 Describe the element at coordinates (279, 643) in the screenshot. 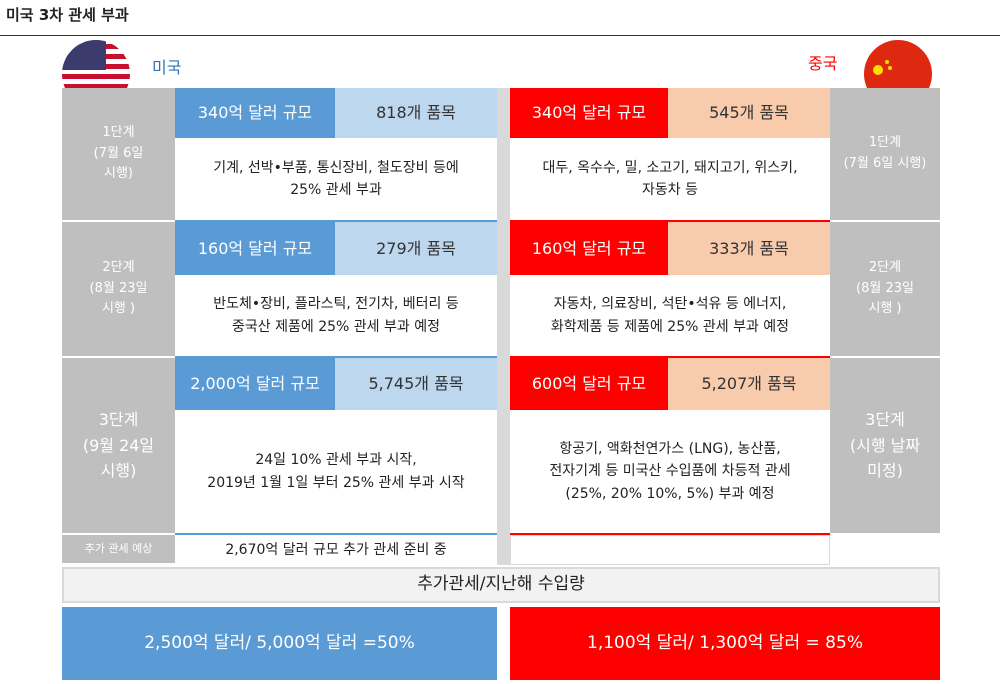

I see `us-summary: 2,500억 달러/ 5,000억 달러 =50%` at that location.